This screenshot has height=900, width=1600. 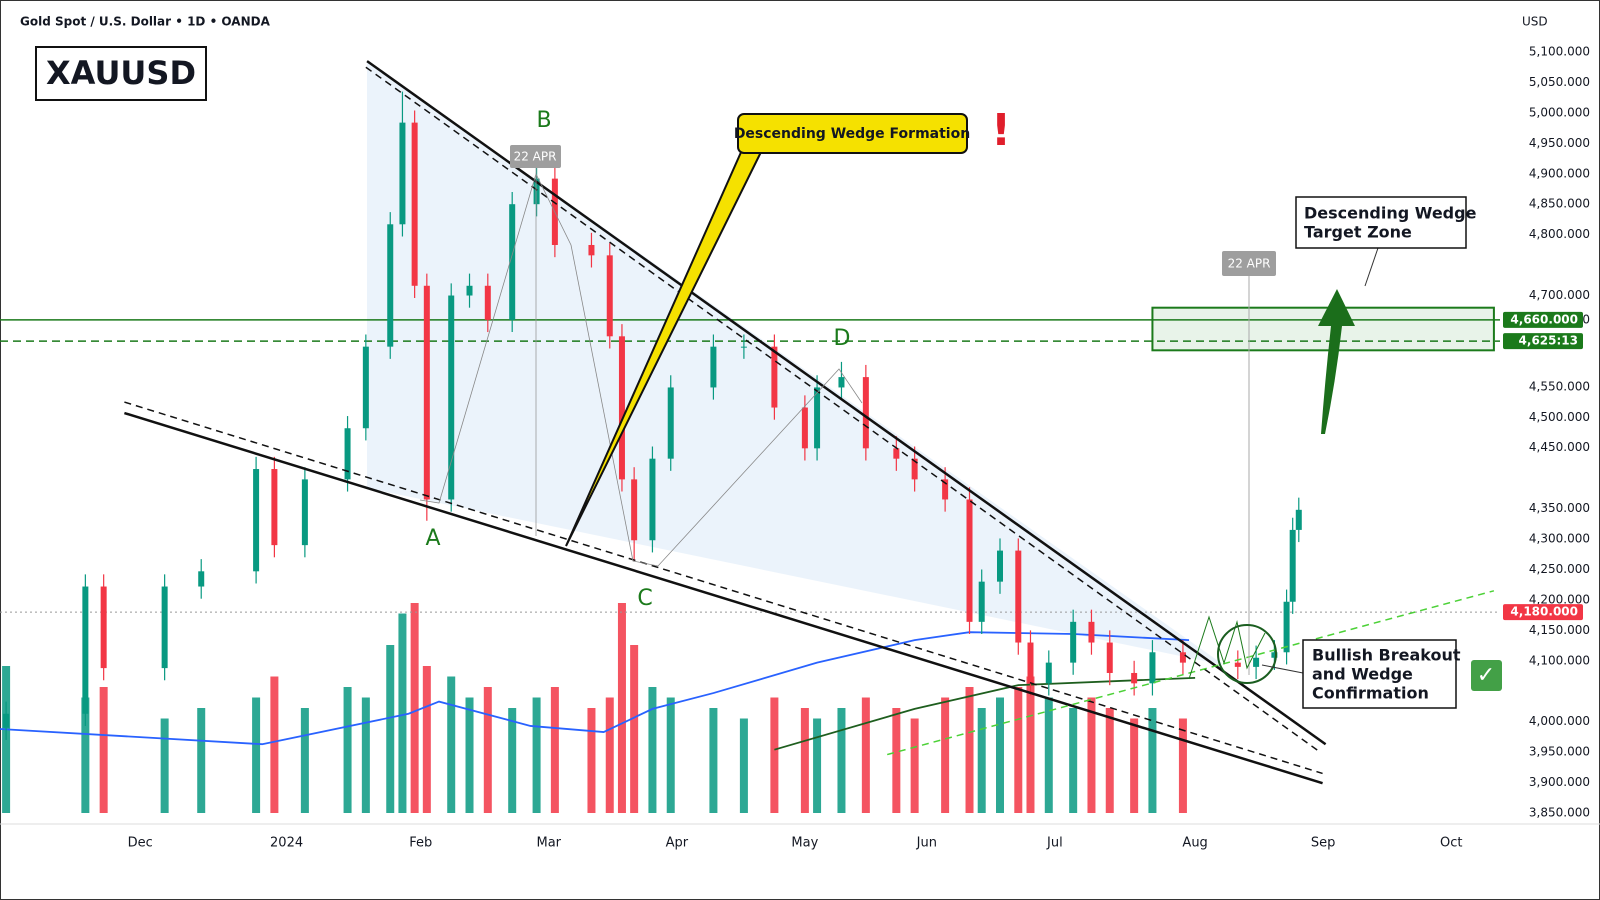 What do you see at coordinates (1544, 612) in the screenshot?
I see `price-tag-text: 4,180.000` at bounding box center [1544, 612].